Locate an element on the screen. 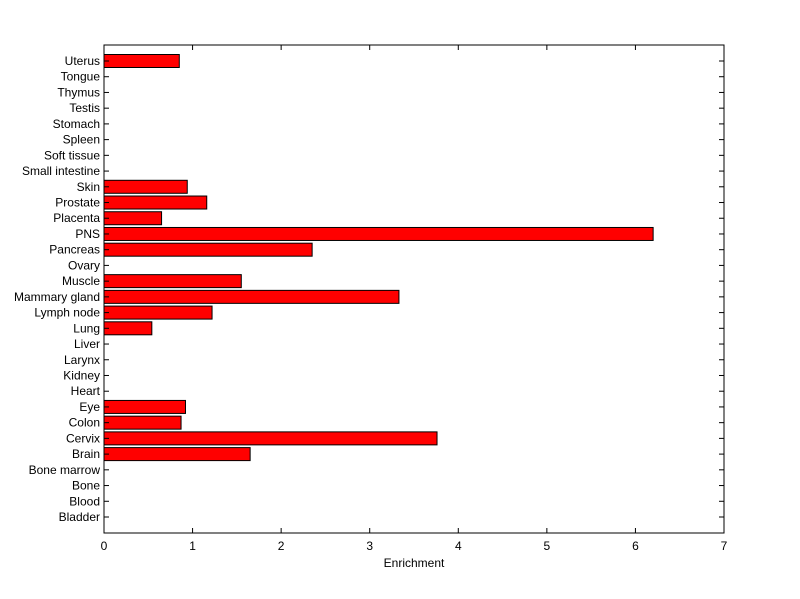 The width and height of the screenshot is (800, 599). bar-cervix is located at coordinates (270, 438).